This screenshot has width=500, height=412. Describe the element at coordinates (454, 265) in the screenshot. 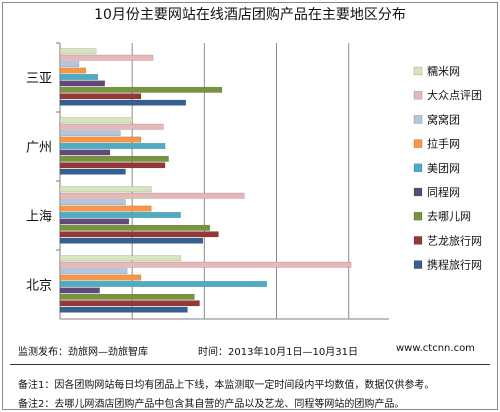

I see `legend-label: 携程旅行网` at that location.